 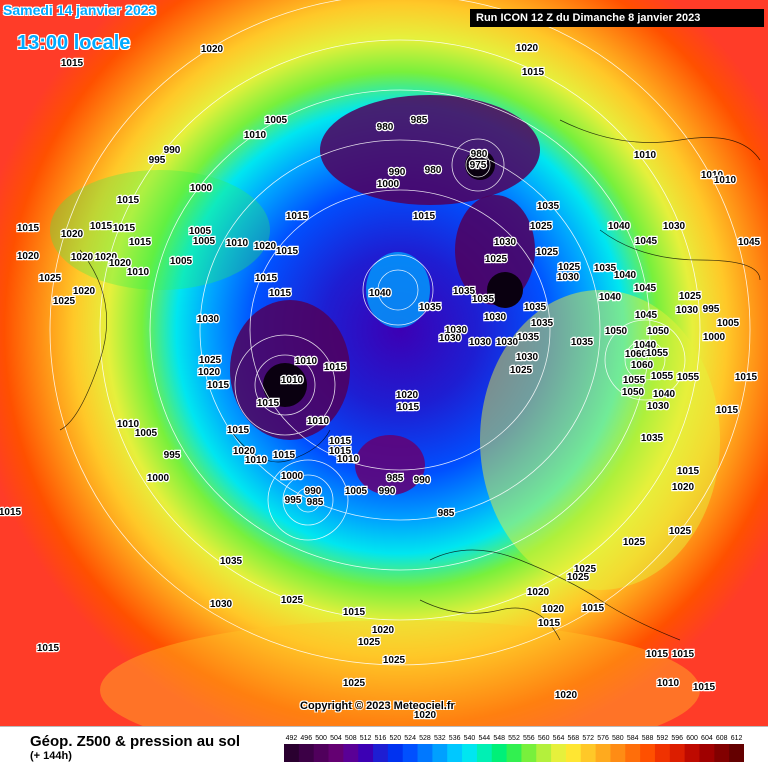 I want to click on scale-value: 556, so click(x=529, y=738).